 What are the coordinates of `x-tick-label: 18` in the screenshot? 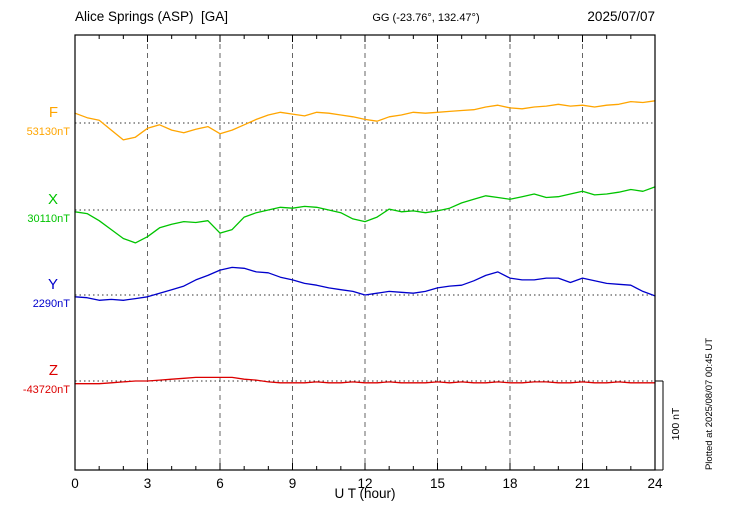 It's located at (509, 483).